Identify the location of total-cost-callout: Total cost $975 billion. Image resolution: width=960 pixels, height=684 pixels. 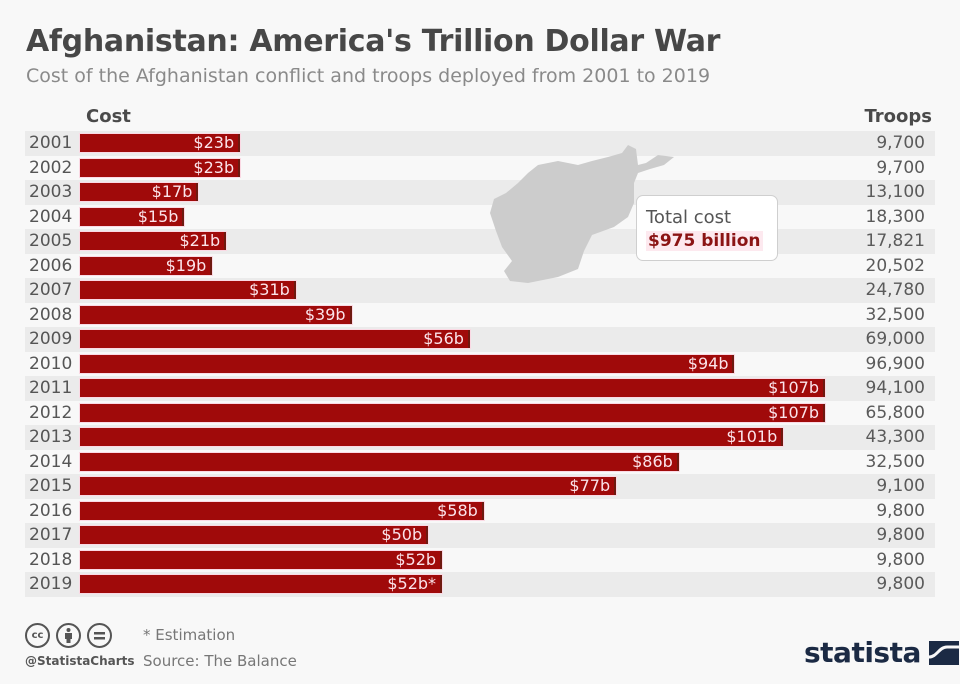
(707, 228).